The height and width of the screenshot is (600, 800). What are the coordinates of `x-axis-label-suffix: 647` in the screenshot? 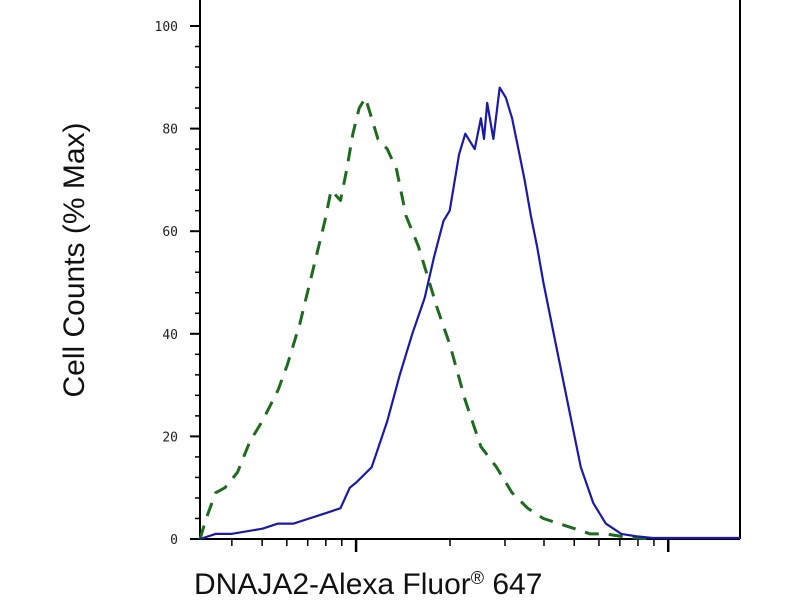 It's located at (513, 584).